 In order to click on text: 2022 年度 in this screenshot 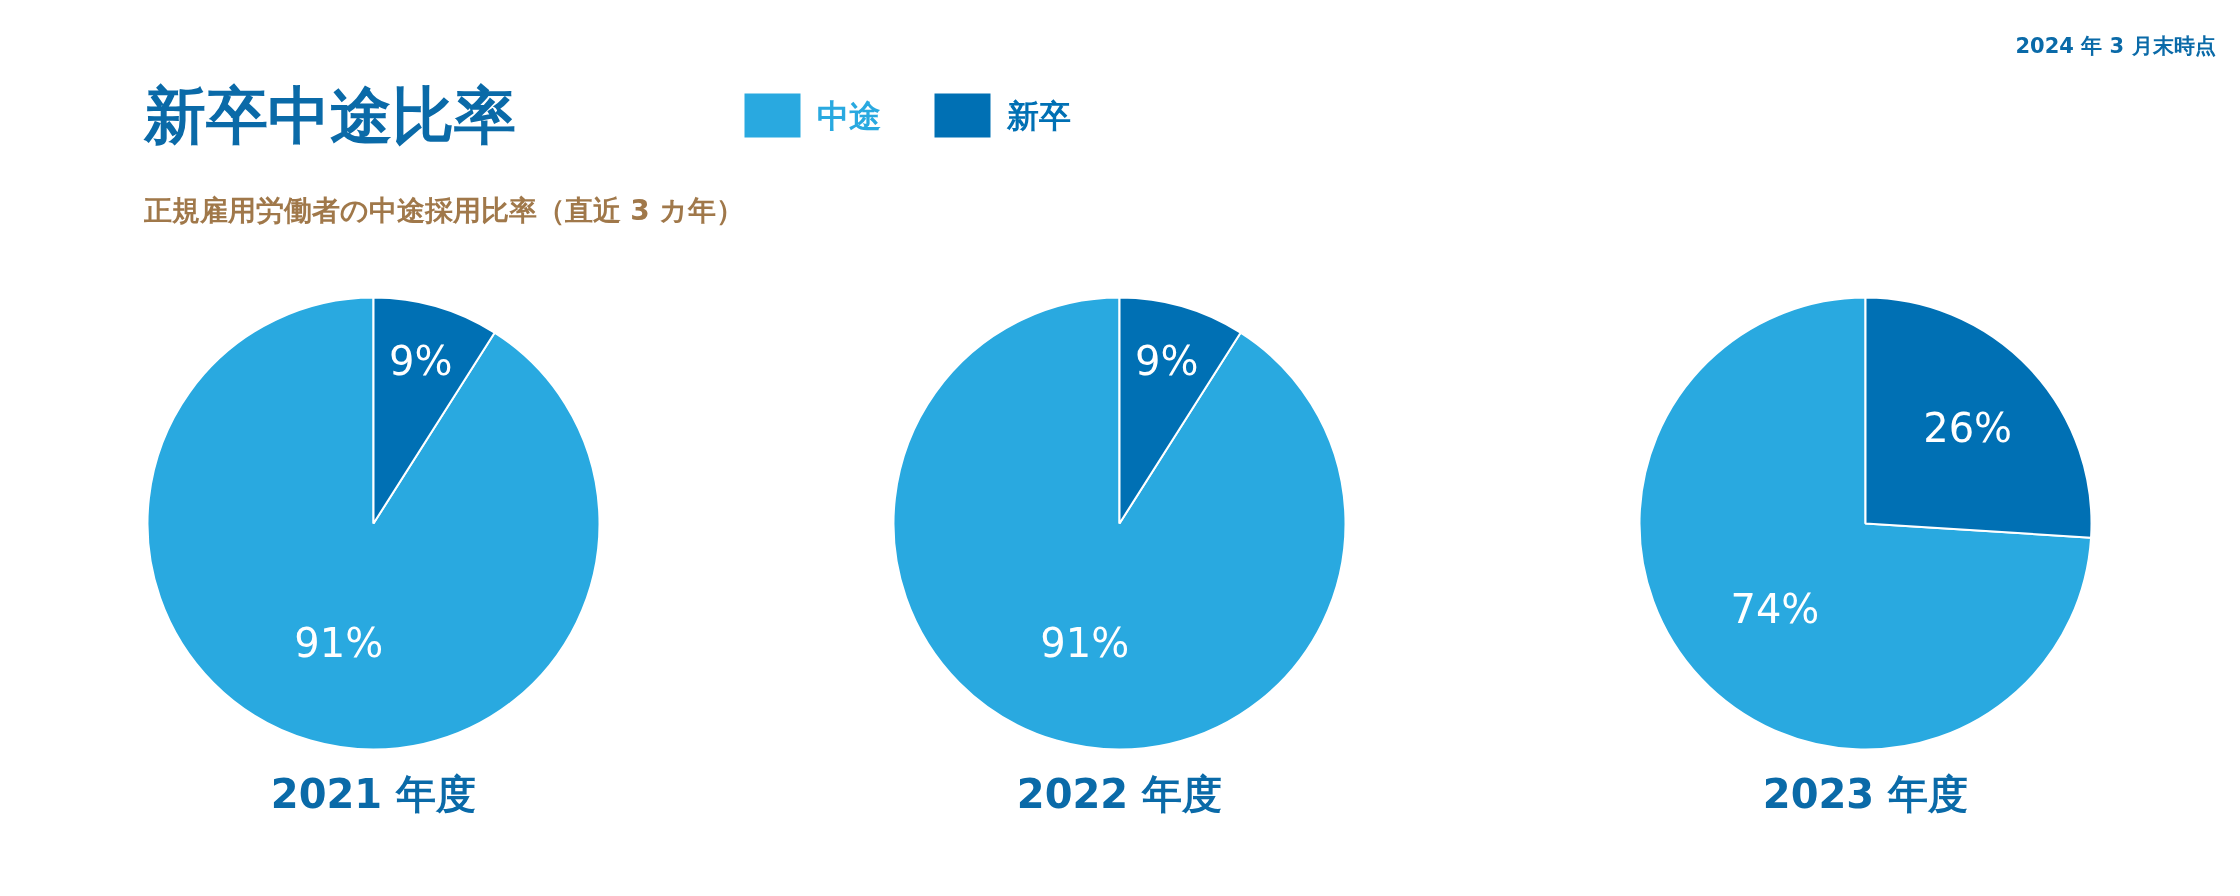, I will do `click(1119, 793)`.